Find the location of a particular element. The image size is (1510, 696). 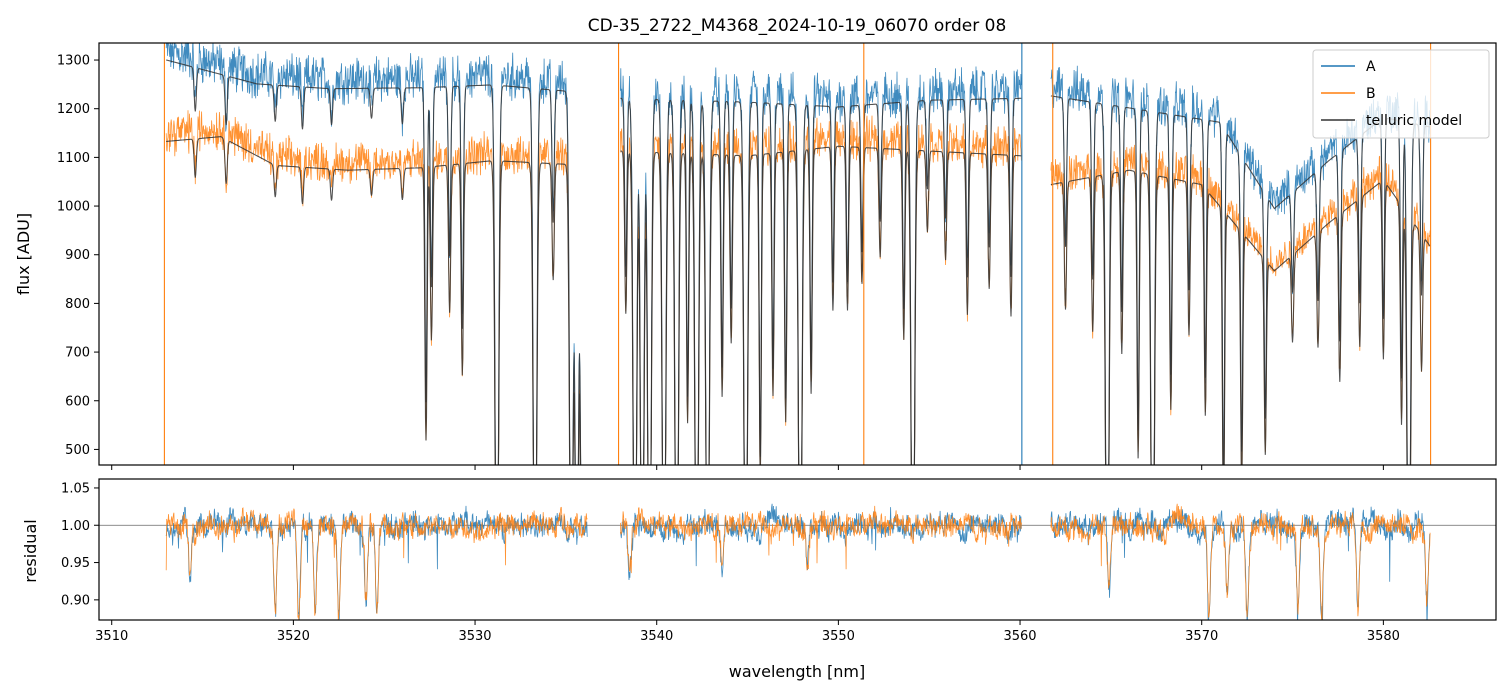

legend-label-model: telluric model is located at coordinates (1414, 121).